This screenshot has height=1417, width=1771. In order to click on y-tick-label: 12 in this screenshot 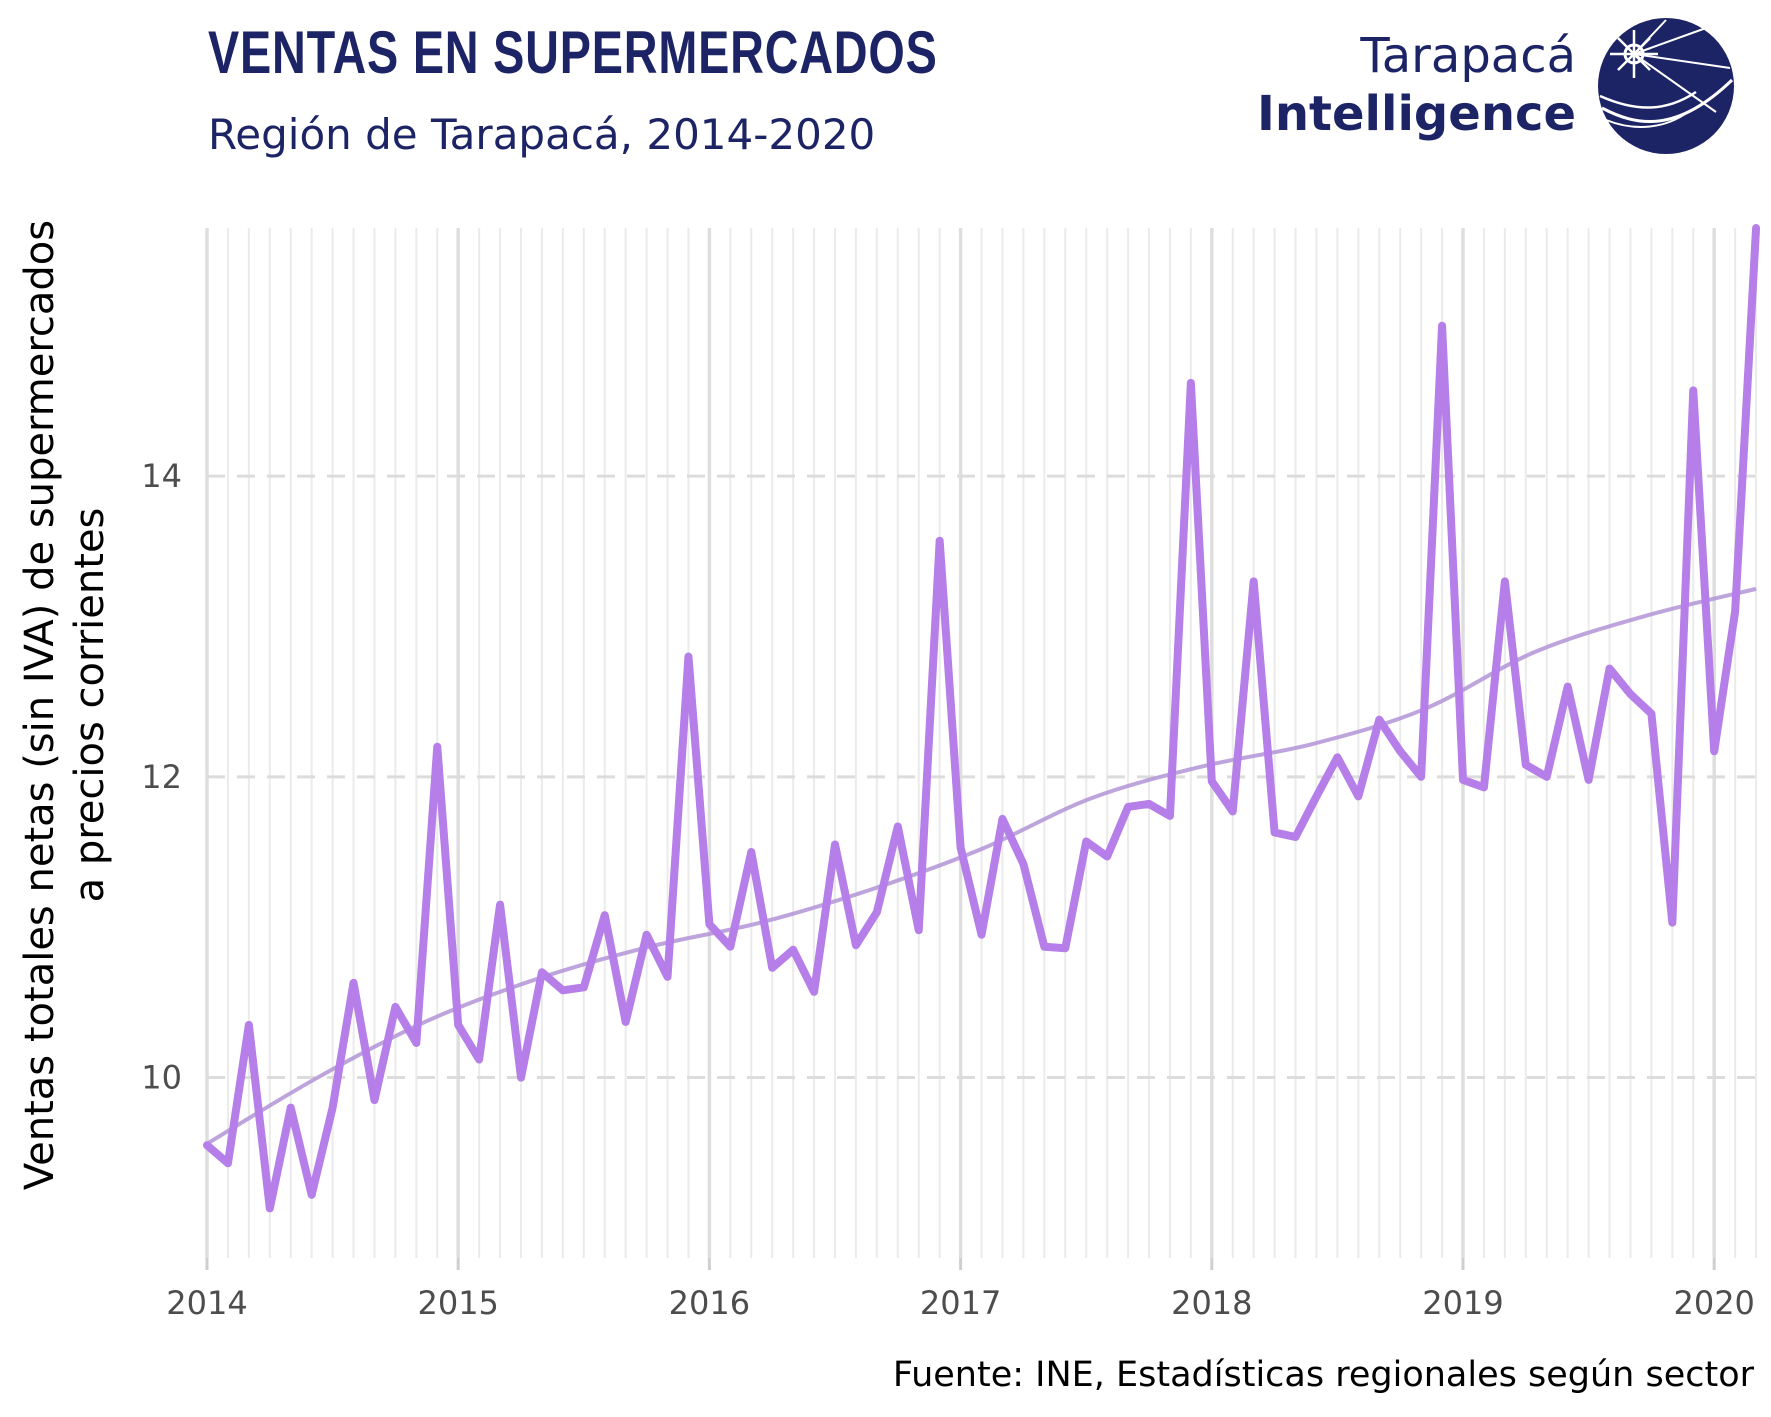, I will do `click(161, 777)`.